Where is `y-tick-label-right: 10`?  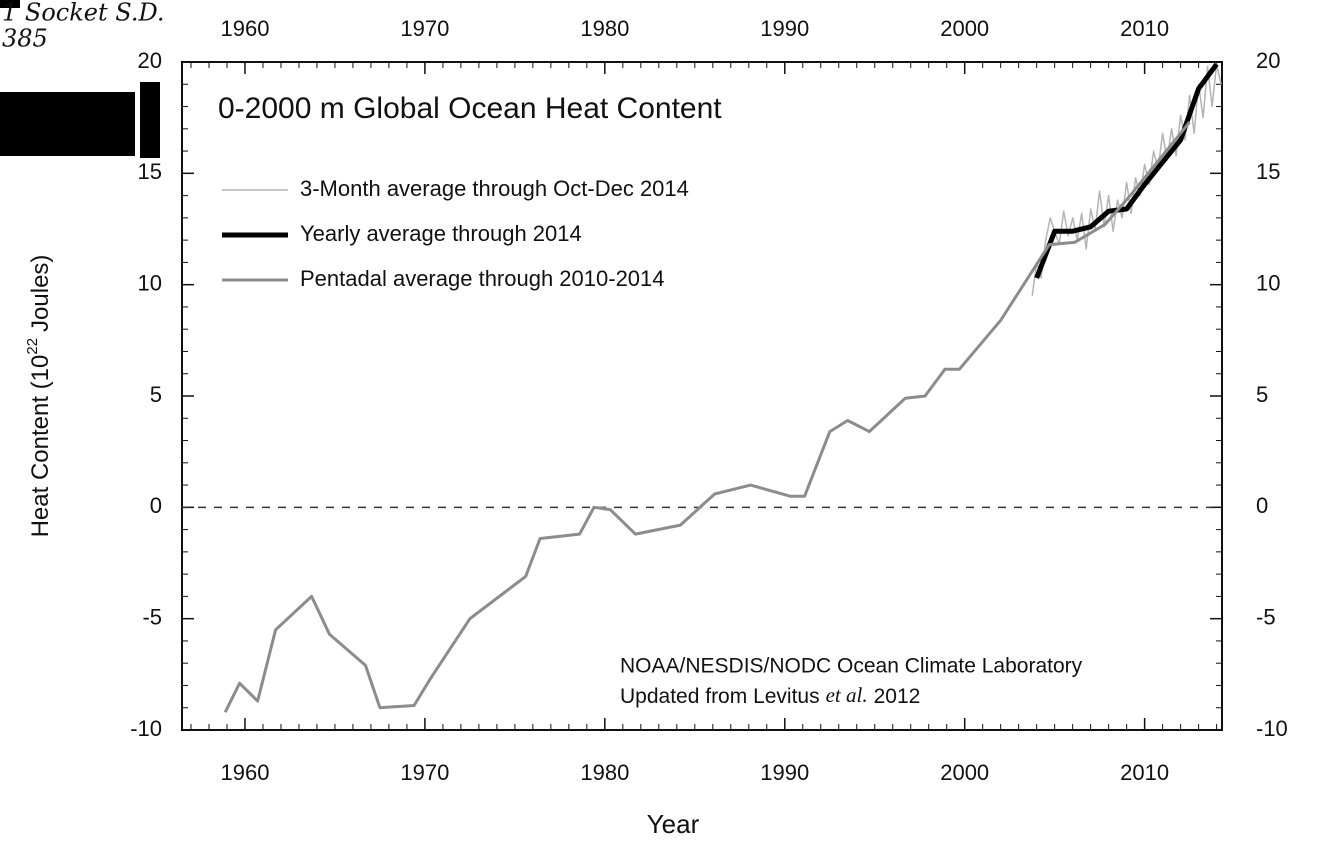
y-tick-label-right: 10 is located at coordinates (1268, 282).